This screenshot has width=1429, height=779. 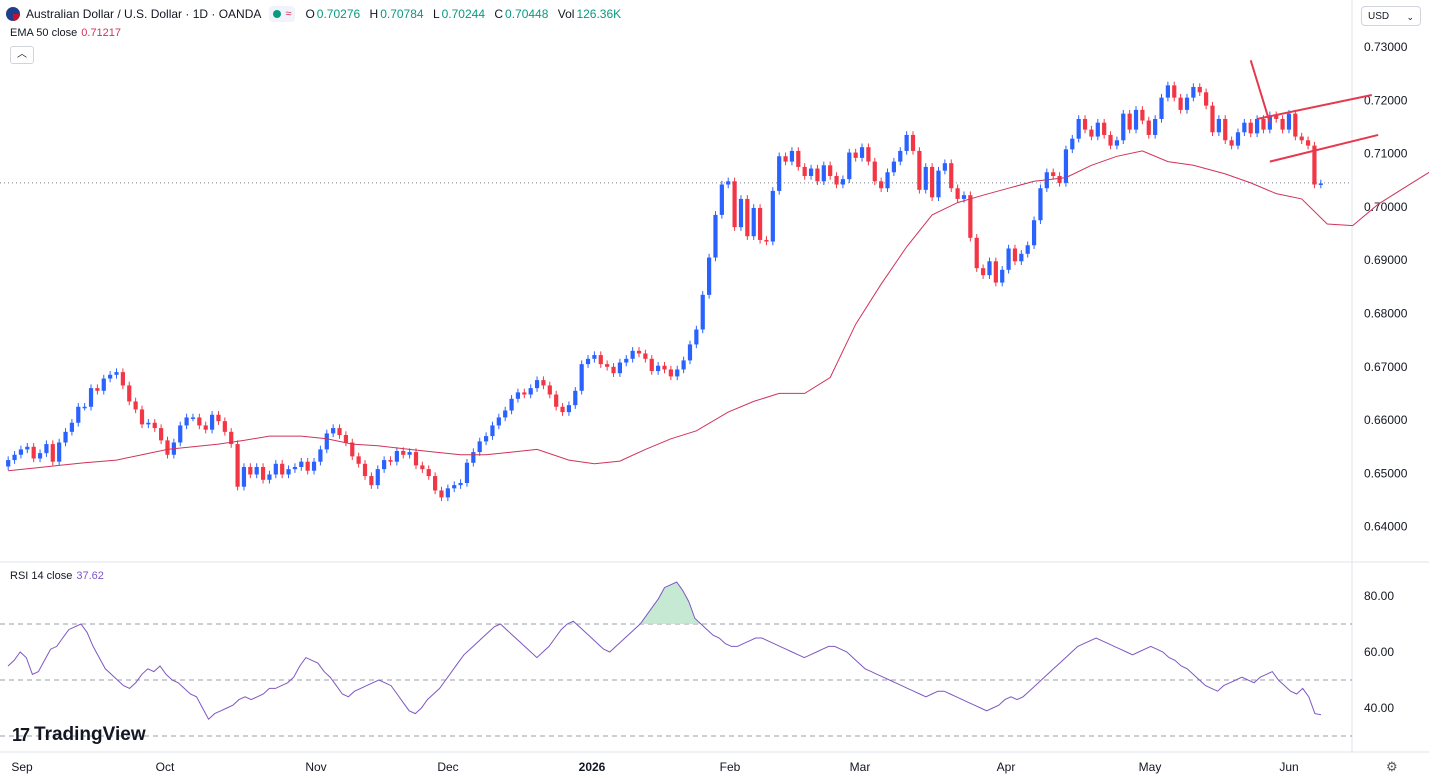 What do you see at coordinates (44, 33) in the screenshot?
I see `ema-label: EMA 50 close` at bounding box center [44, 33].